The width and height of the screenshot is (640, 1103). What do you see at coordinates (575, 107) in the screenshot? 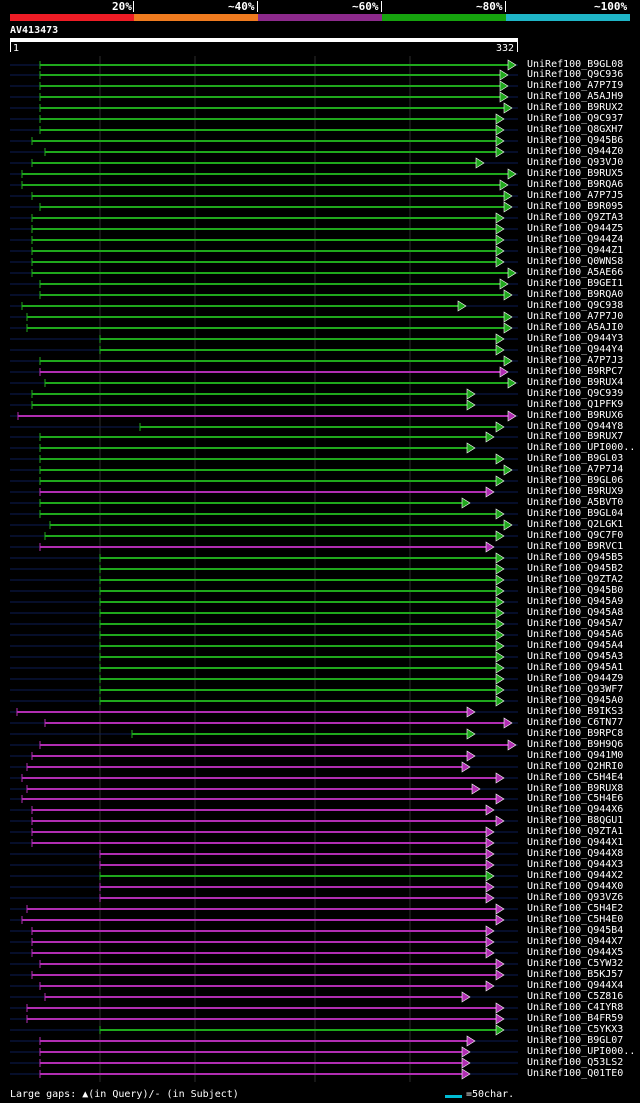
I see `hit-label: UniRef100_B9RUX2` at bounding box center [575, 107].